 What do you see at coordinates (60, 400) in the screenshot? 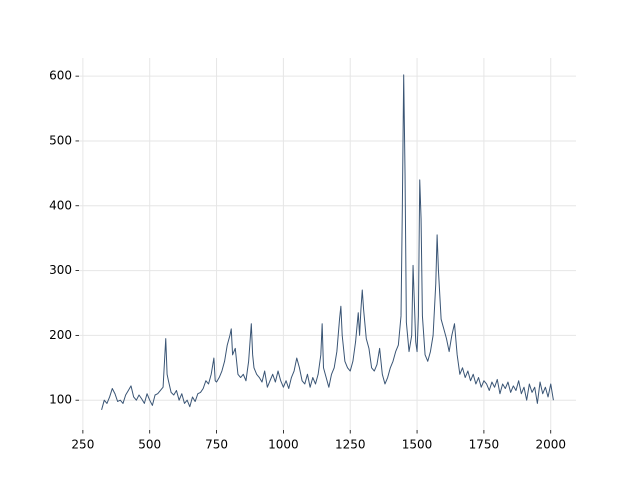
I see `y-tick-label: 100` at bounding box center [60, 400].